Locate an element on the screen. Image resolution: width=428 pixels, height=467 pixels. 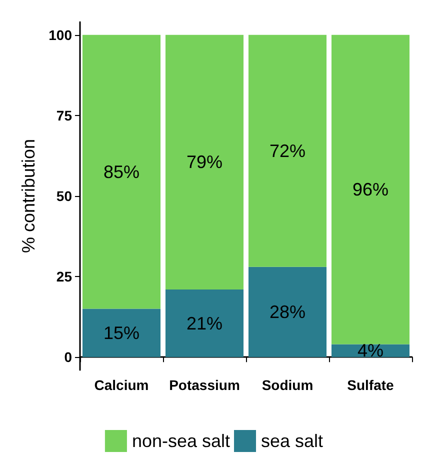
y-tick-label: 100 is located at coordinates (60, 34).